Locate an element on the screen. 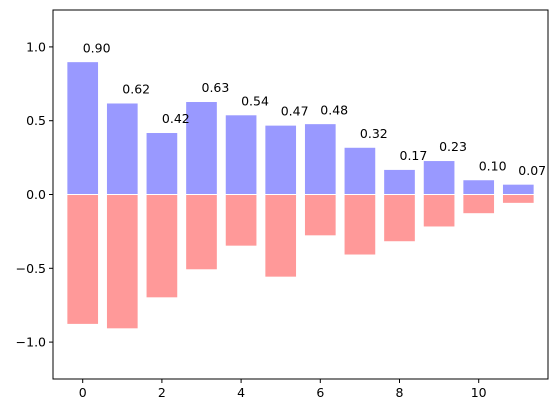 The width and height of the screenshot is (559, 413). y-tick-label-0: 1.0 is located at coordinates (36, 46).